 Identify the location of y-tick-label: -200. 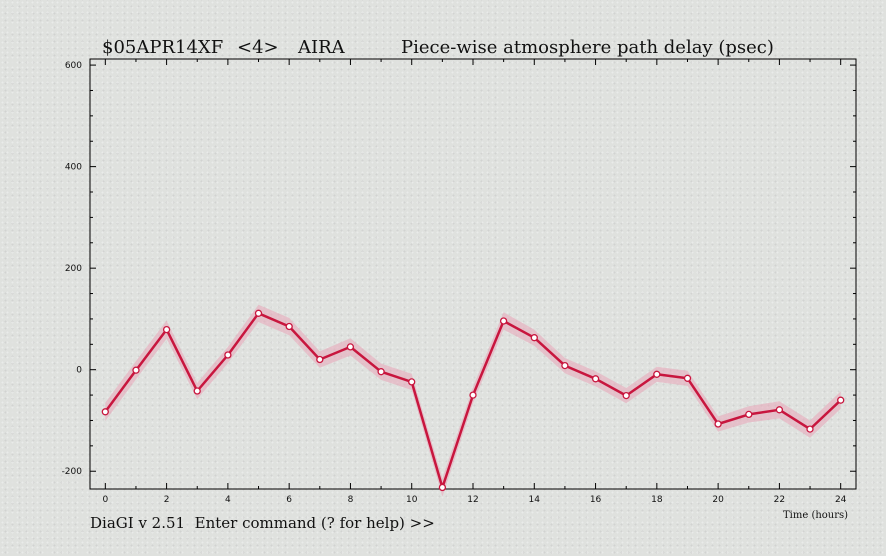
(72, 472).